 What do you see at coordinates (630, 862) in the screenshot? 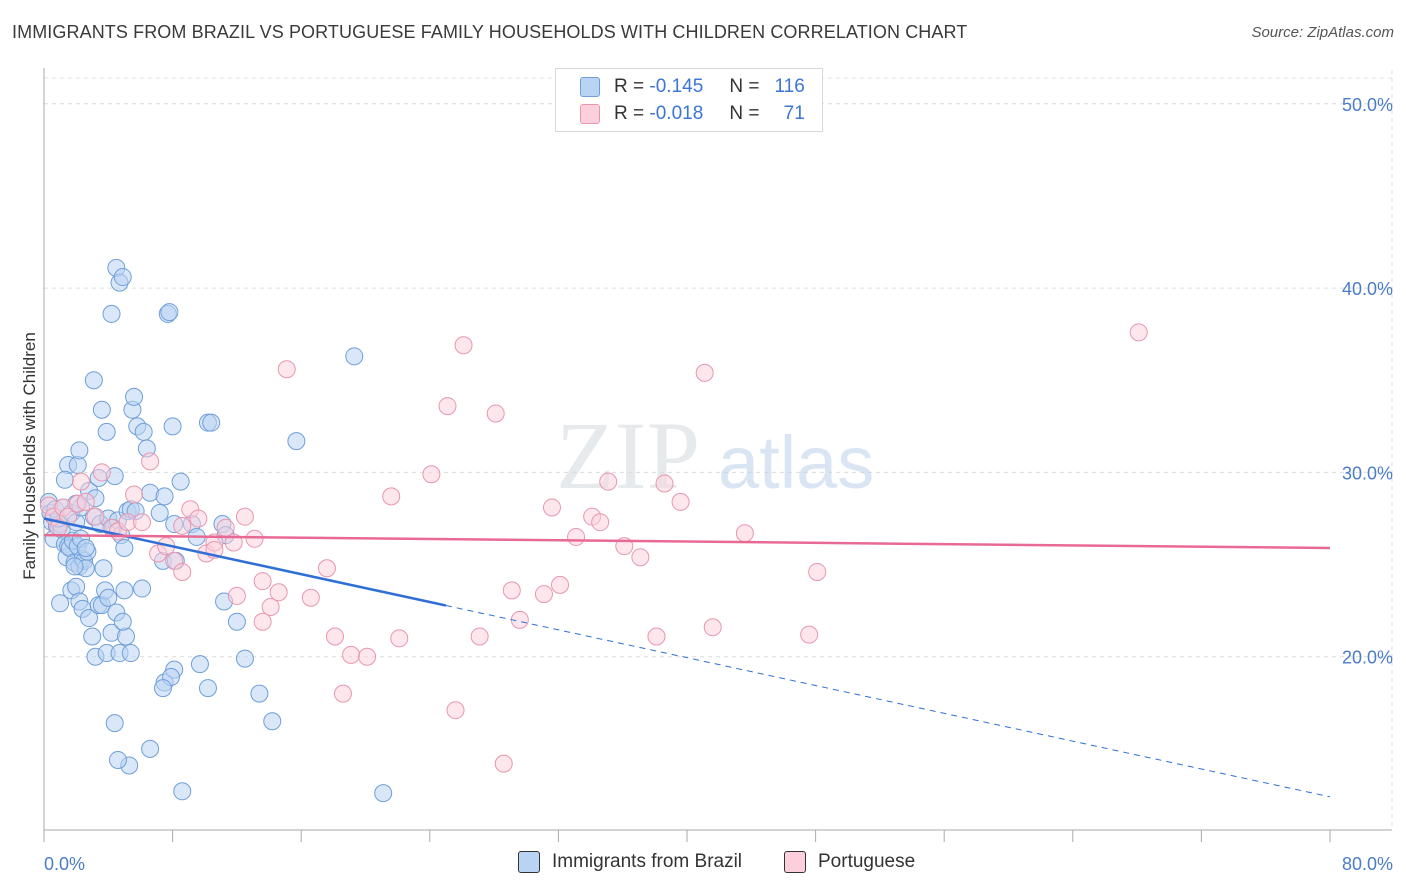
I see `series-legend-brazil: Immigrants from Brazil` at bounding box center [630, 862].